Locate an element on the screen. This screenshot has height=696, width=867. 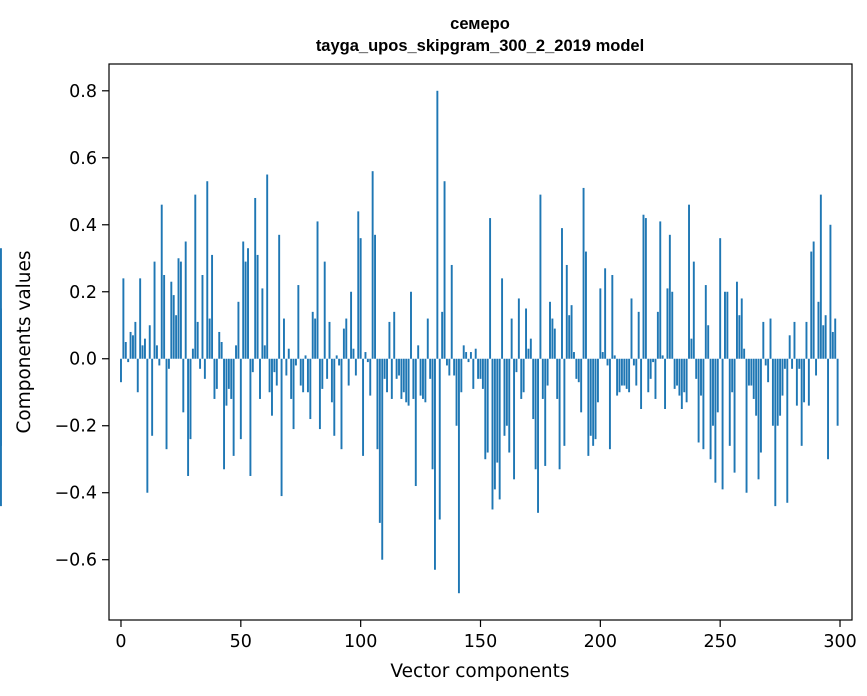
y-tick-label: 0.0 is located at coordinates (83, 360).